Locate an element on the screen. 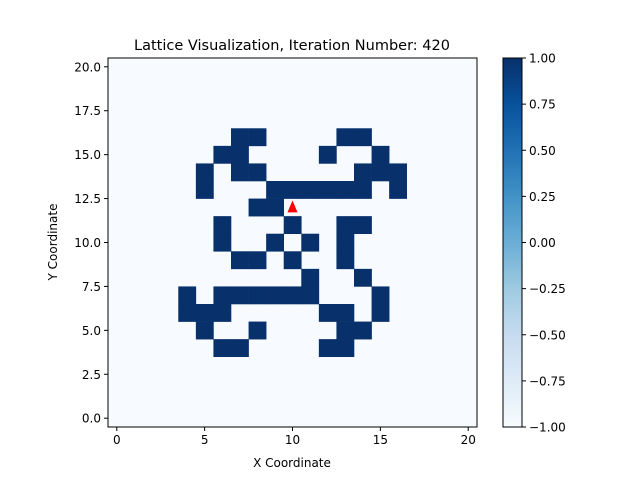 Image resolution: width=640 pixels, height=480 pixels. x-tick-label: 20 is located at coordinates (468, 440).